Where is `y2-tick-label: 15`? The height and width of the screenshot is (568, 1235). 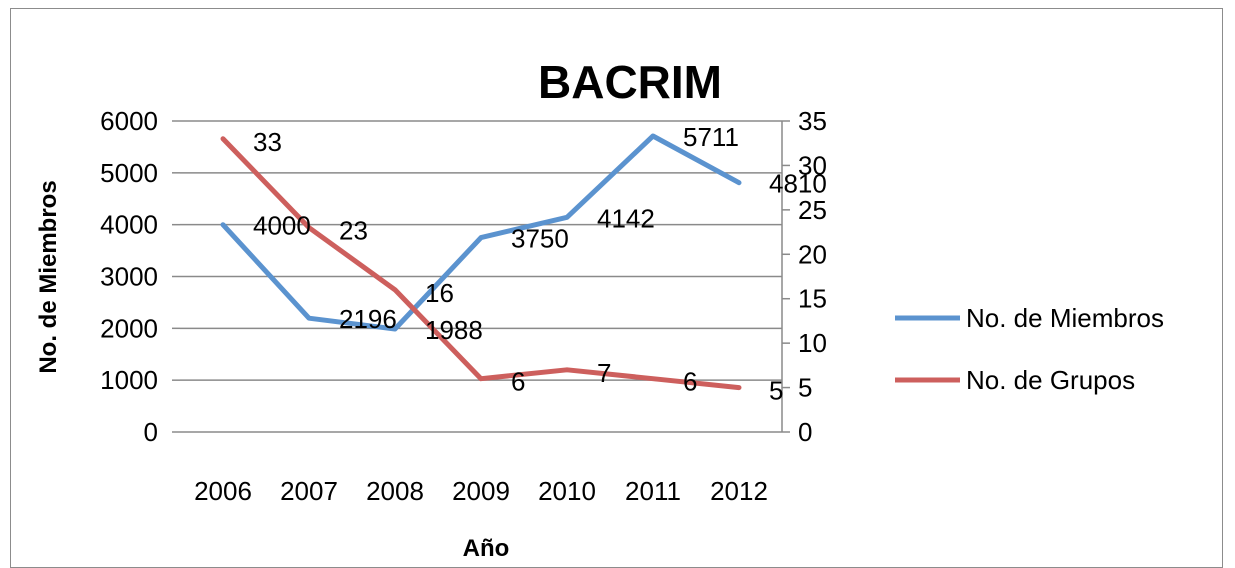
y2-tick-label: 15 is located at coordinates (812, 299).